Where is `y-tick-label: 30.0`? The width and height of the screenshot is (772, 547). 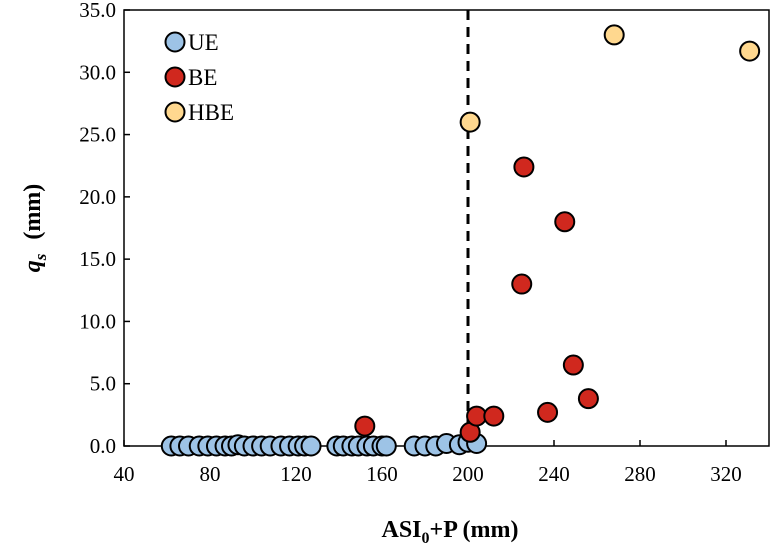
y-tick-label: 30.0 is located at coordinates (97, 72).